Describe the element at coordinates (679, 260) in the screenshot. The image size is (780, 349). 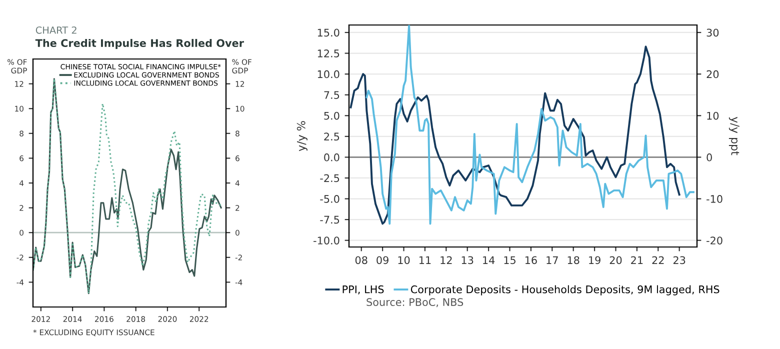
I see `x-tick-label: 23` at that location.